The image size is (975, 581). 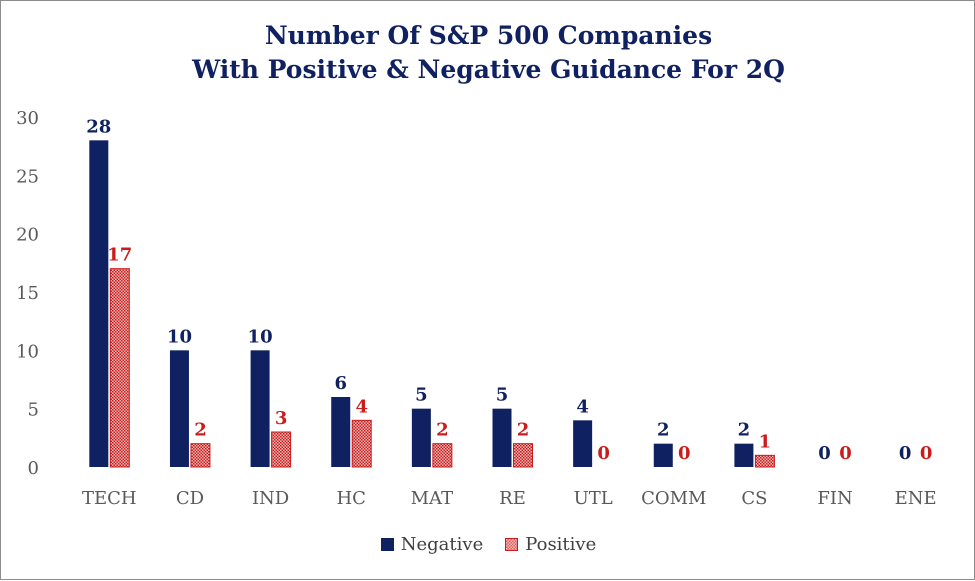 I want to click on x-tick-label: TECH, so click(x=109, y=498).